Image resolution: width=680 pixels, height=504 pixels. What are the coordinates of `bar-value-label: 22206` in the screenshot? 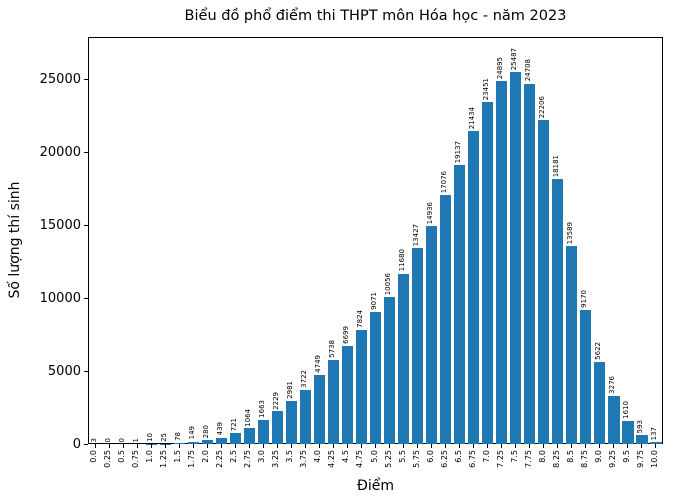 It's located at (542, 107).